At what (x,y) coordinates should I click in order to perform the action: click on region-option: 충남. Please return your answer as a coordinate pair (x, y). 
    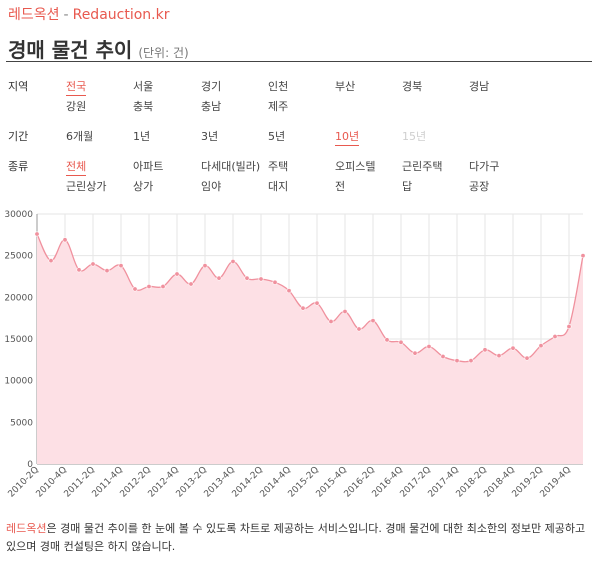
    Looking at the image, I should click on (211, 106).